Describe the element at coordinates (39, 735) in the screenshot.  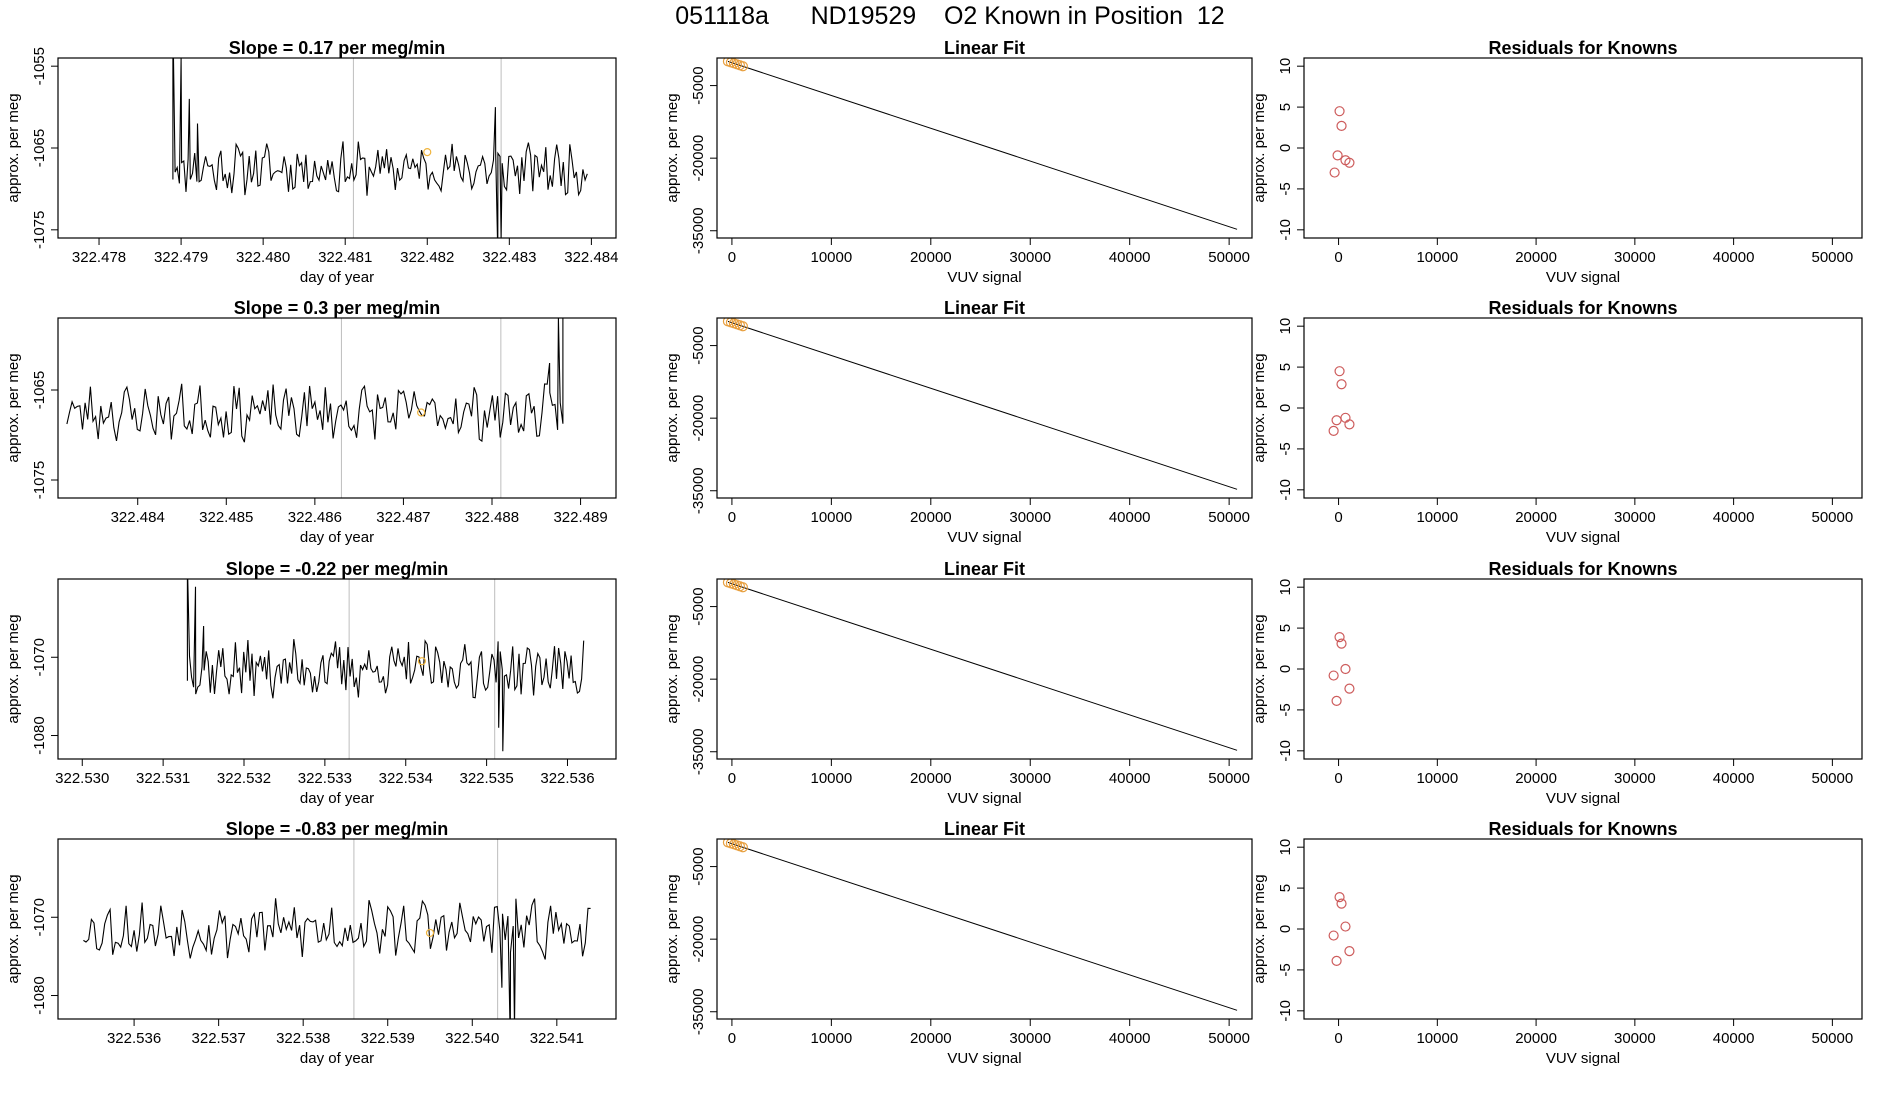
I see `y-tick-label: -1080` at that location.